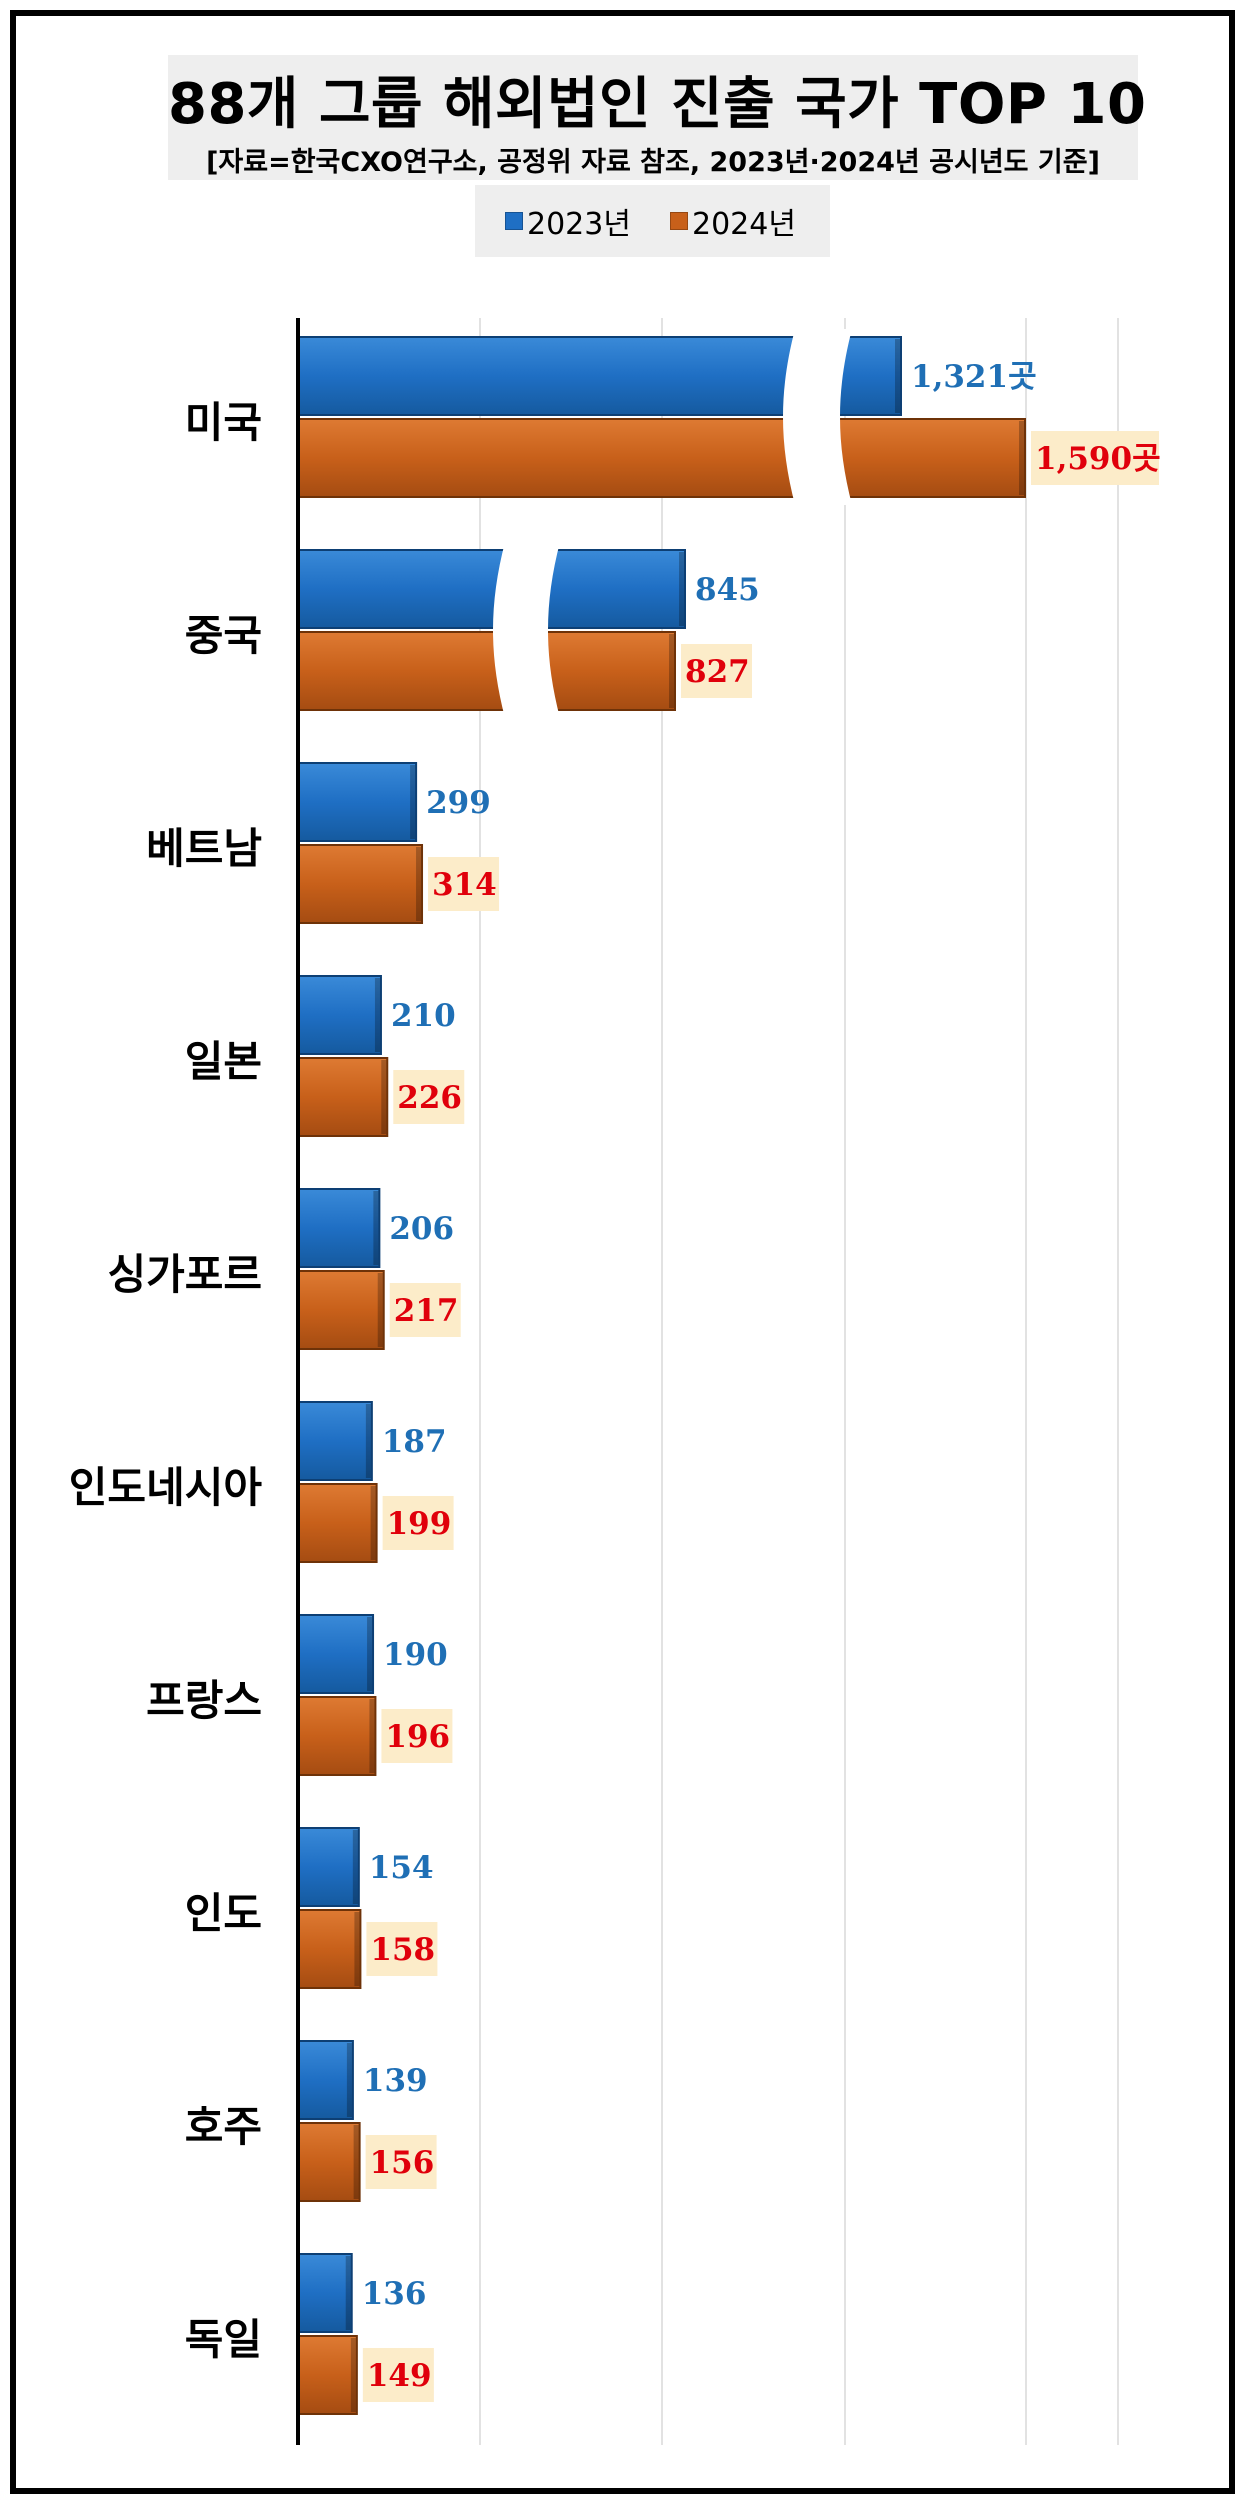  Describe the element at coordinates (458, 803) in the screenshot. I see `data-label-2023: 299` at that location.